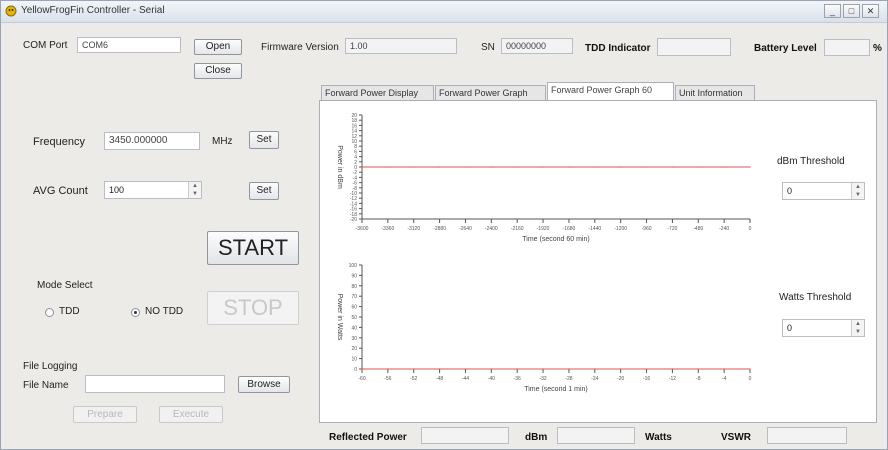 The image size is (888, 450). Describe the element at coordinates (724, 229) in the screenshot. I see `dbm-chart-x-tick-label: -240` at that location.